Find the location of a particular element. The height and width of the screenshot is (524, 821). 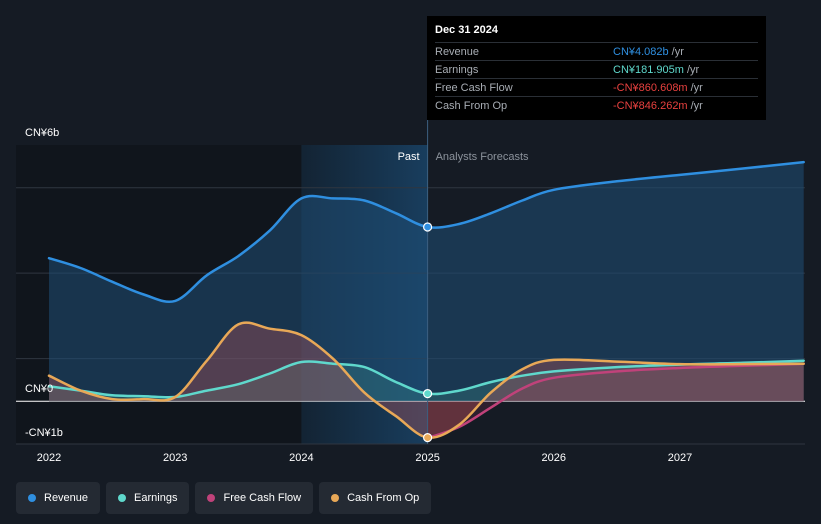

x-tick-label: 2027 is located at coordinates (680, 458).